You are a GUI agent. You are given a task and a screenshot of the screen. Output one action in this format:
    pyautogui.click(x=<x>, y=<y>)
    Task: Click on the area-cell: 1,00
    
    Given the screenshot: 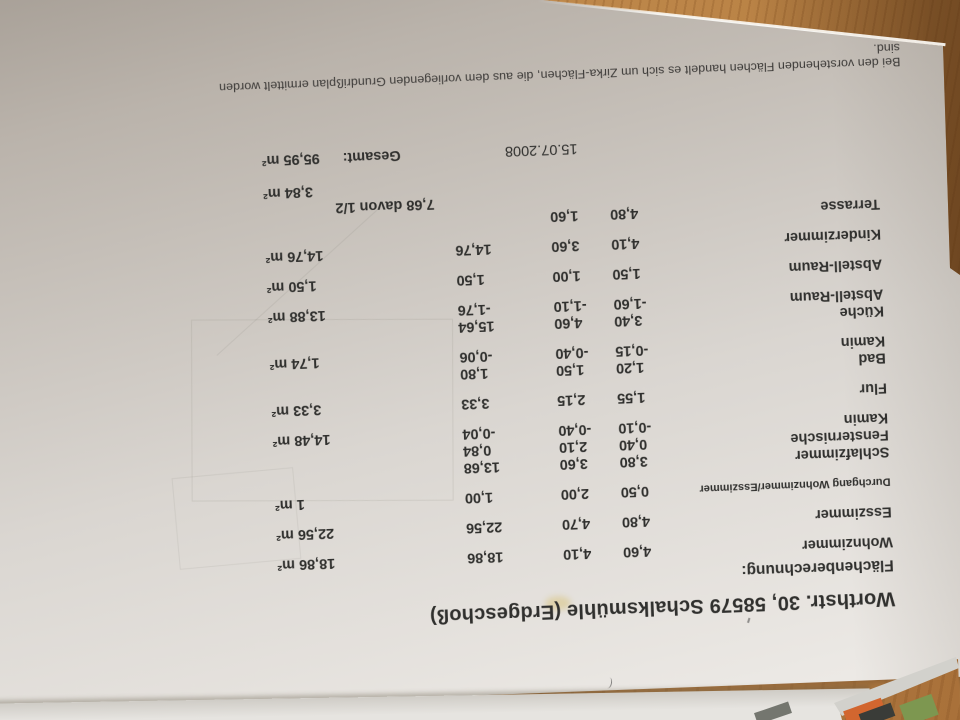 What is the action you would take?
    pyautogui.click(x=479, y=497)
    